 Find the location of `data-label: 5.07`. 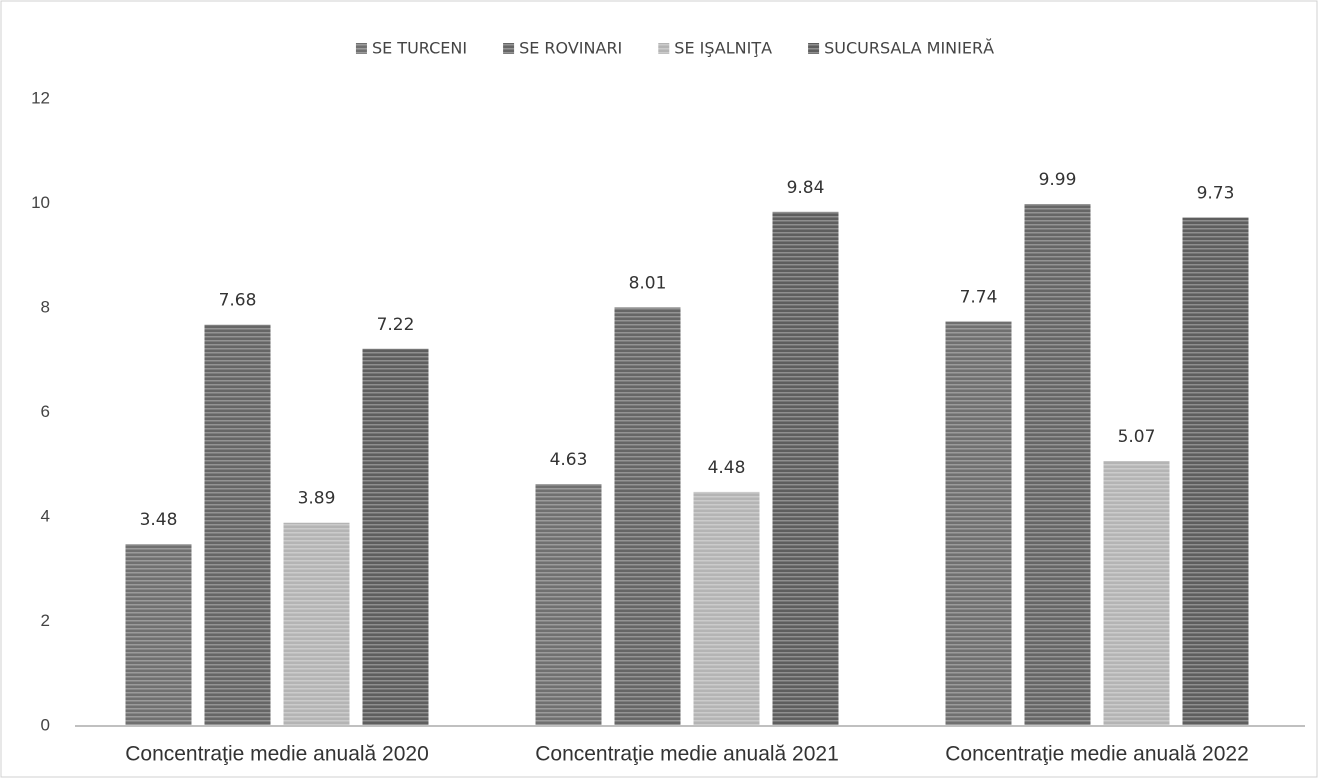

data-label: 5.07 is located at coordinates (1137, 437).